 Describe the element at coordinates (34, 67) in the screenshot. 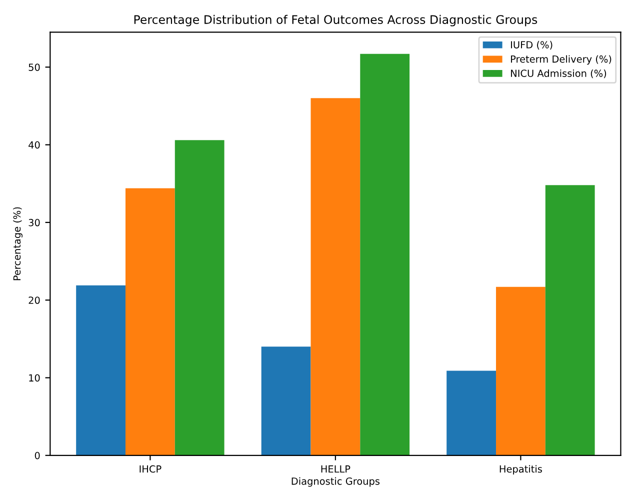

I see `y-tick-label: 50` at that location.